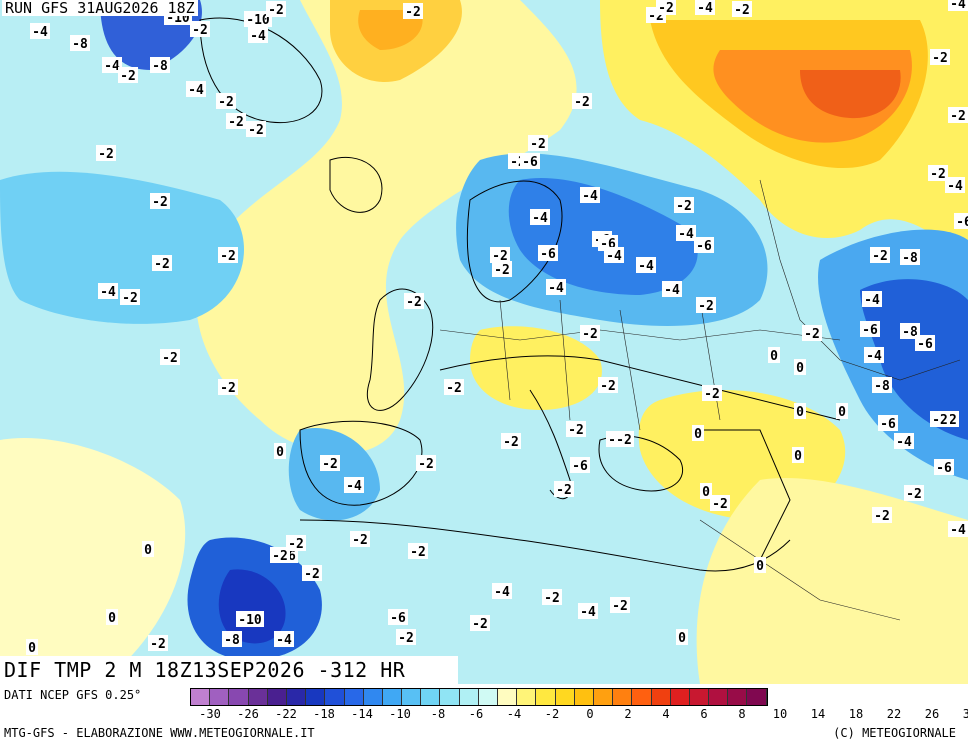  I want to click on legend-tick-label: 6, so click(704, 714).